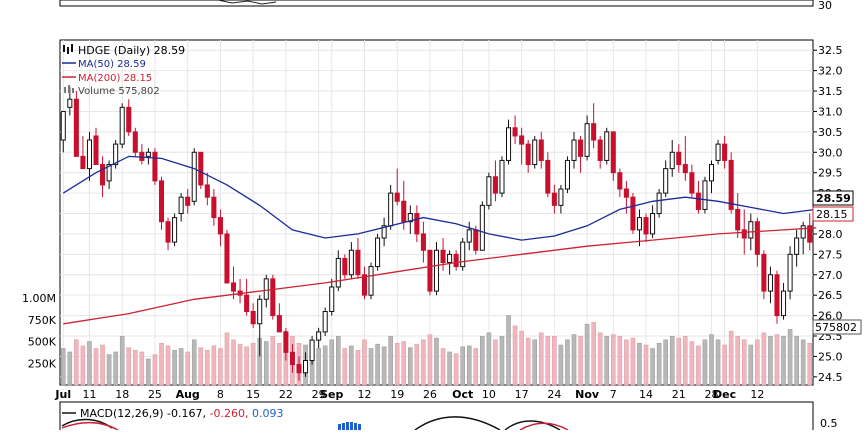 Image resolution: width=864 pixels, height=434 pixels. Describe the element at coordinates (679, 394) in the screenshot. I see `date-tick-label: 21` at that location.